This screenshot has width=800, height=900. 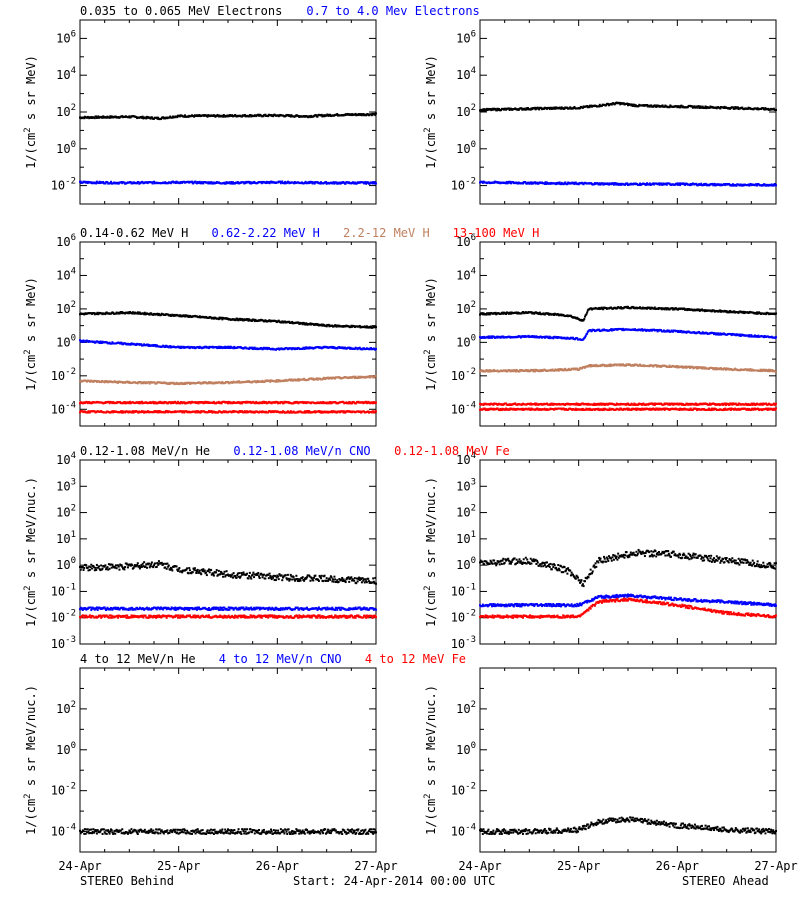 What do you see at coordinates (228, 112) in the screenshot?
I see `plot-frame` at bounding box center [228, 112].